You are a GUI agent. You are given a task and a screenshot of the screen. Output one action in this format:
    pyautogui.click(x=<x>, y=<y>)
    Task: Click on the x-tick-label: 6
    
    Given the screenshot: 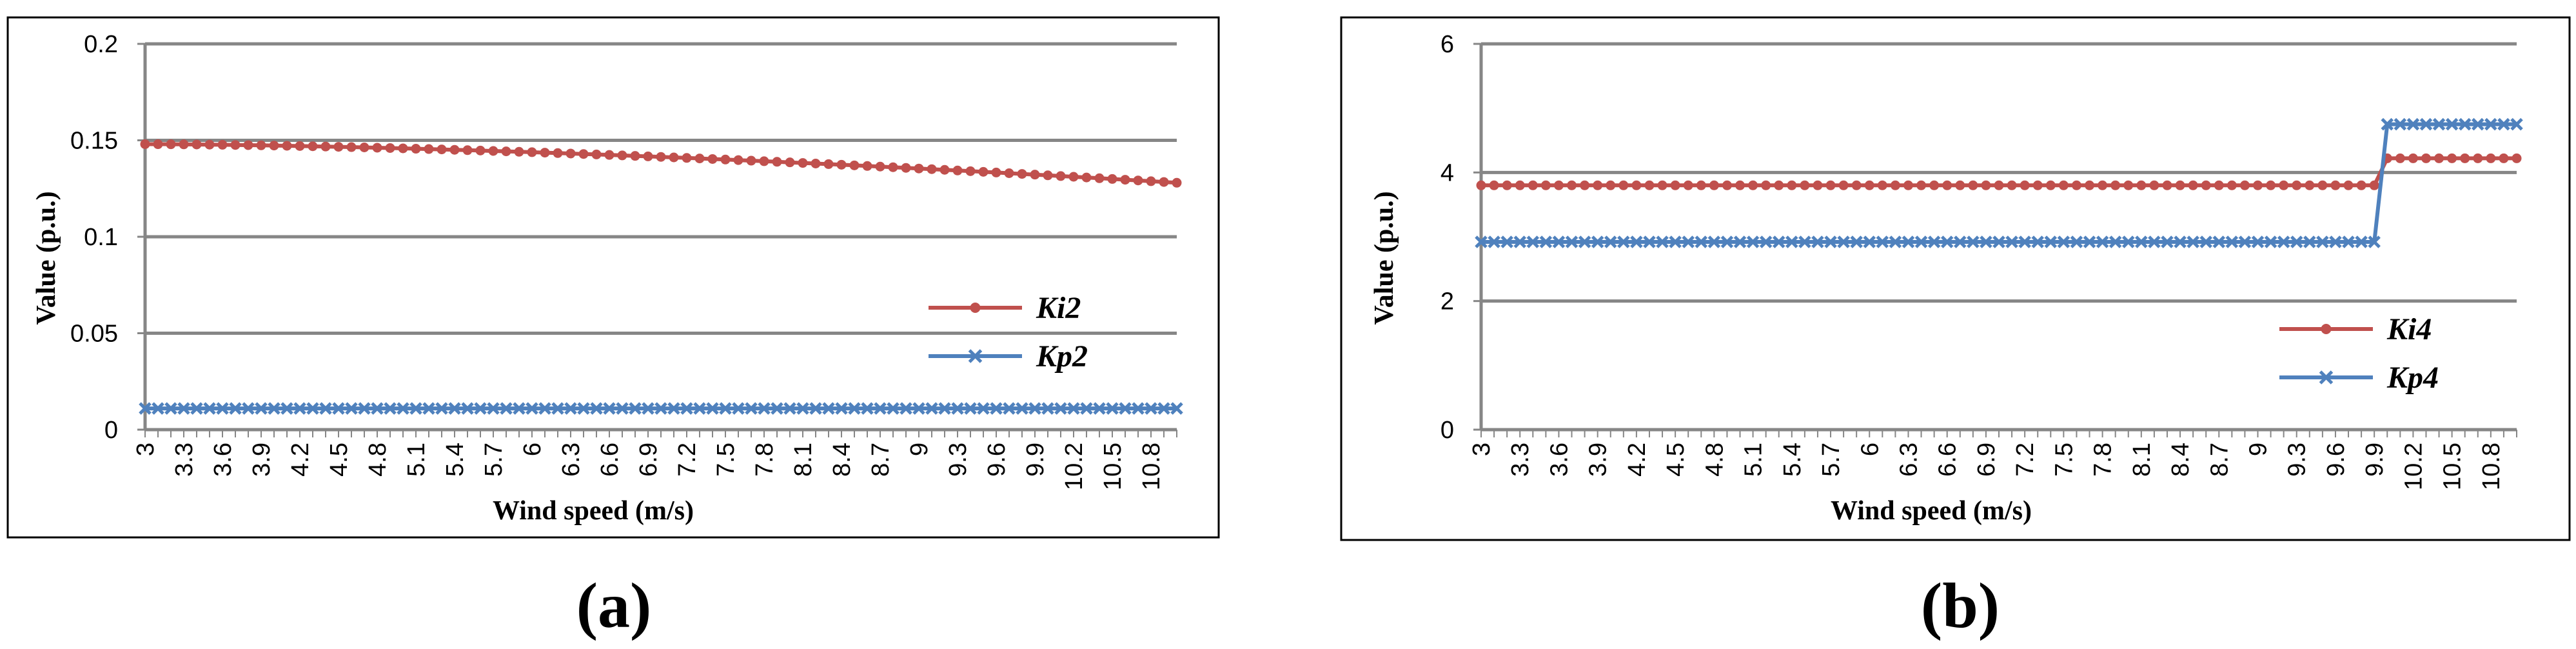 What is the action you would take?
    pyautogui.click(x=1869, y=449)
    